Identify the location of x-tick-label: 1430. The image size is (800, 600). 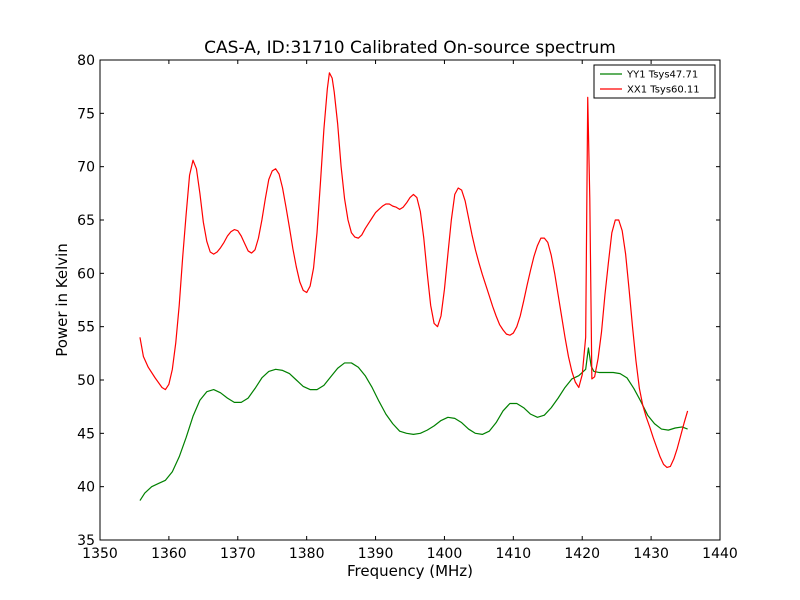
(651, 554).